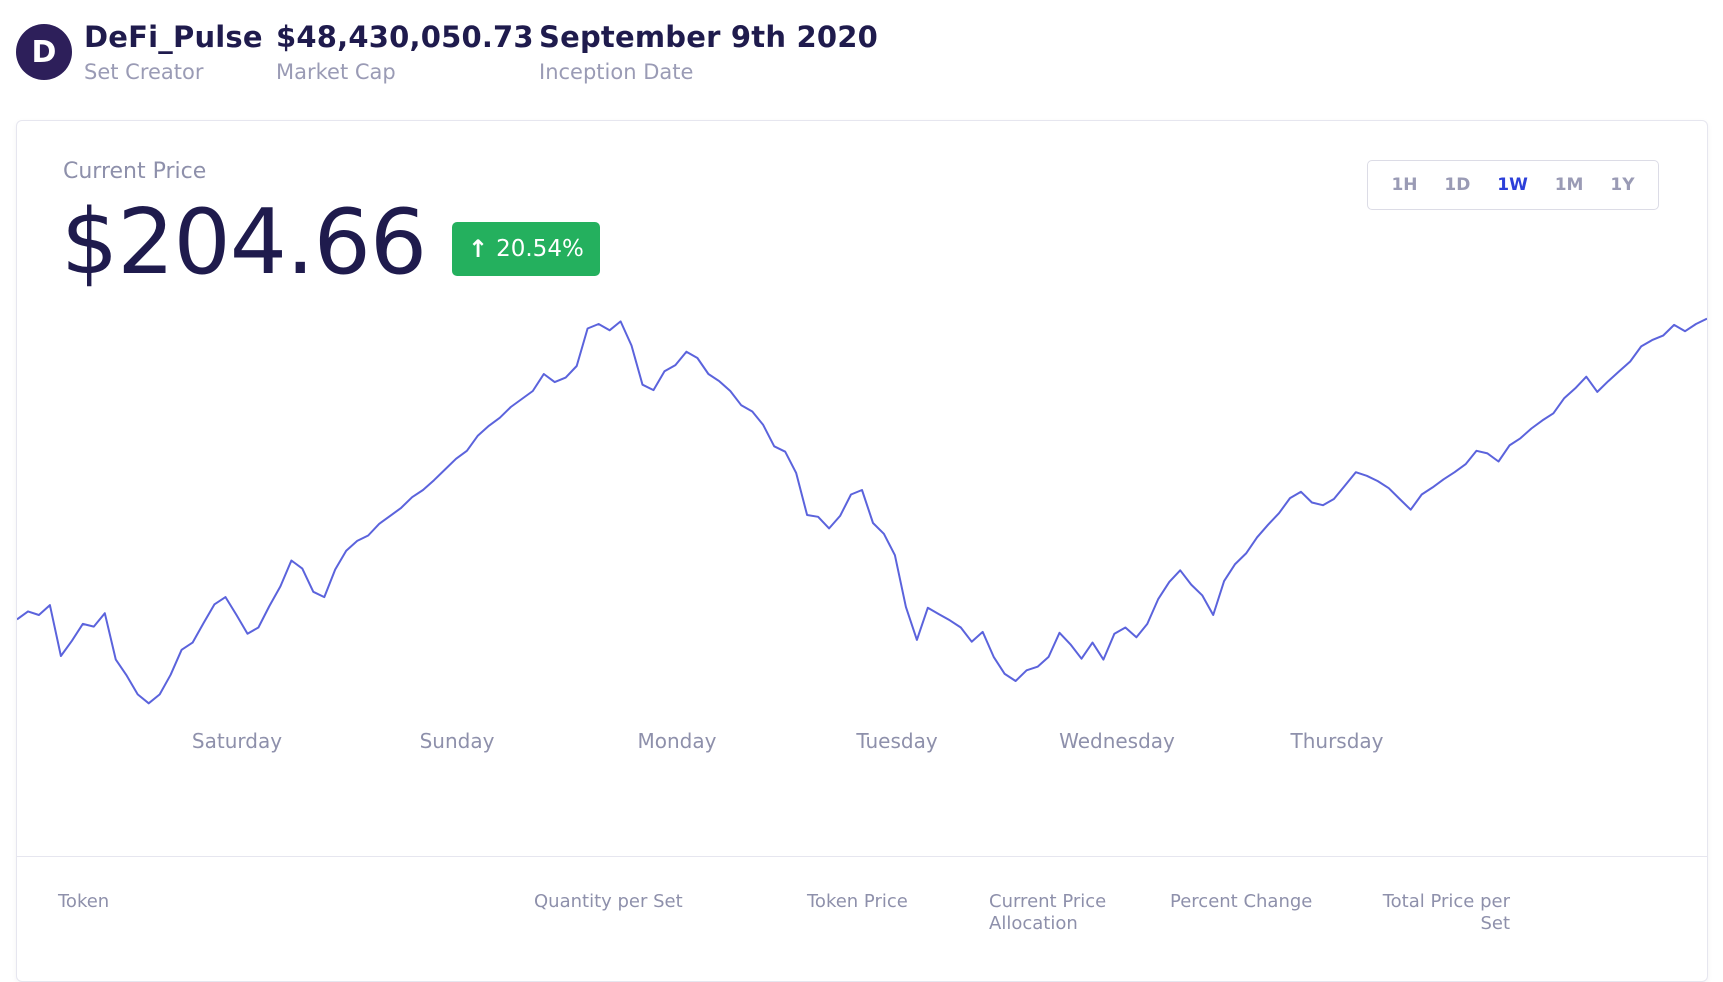  Describe the element at coordinates (1495, 923) in the screenshot. I see `col-total-line2: Set` at that location.